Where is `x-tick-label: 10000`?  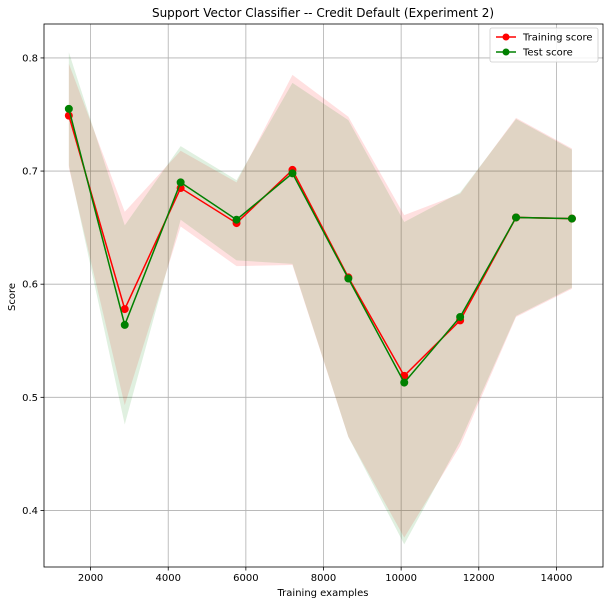 x-tick-label: 10000 is located at coordinates (401, 578).